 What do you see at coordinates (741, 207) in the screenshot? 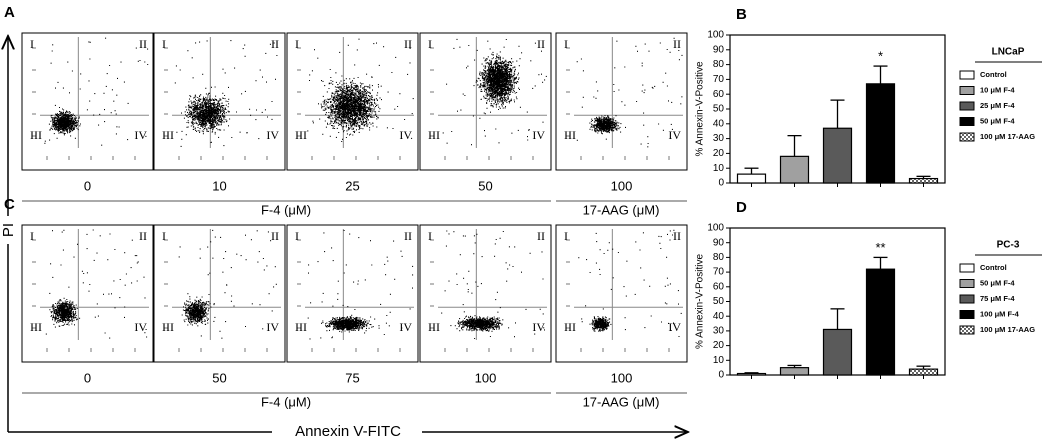
I see `panel-letter: D` at bounding box center [741, 207].